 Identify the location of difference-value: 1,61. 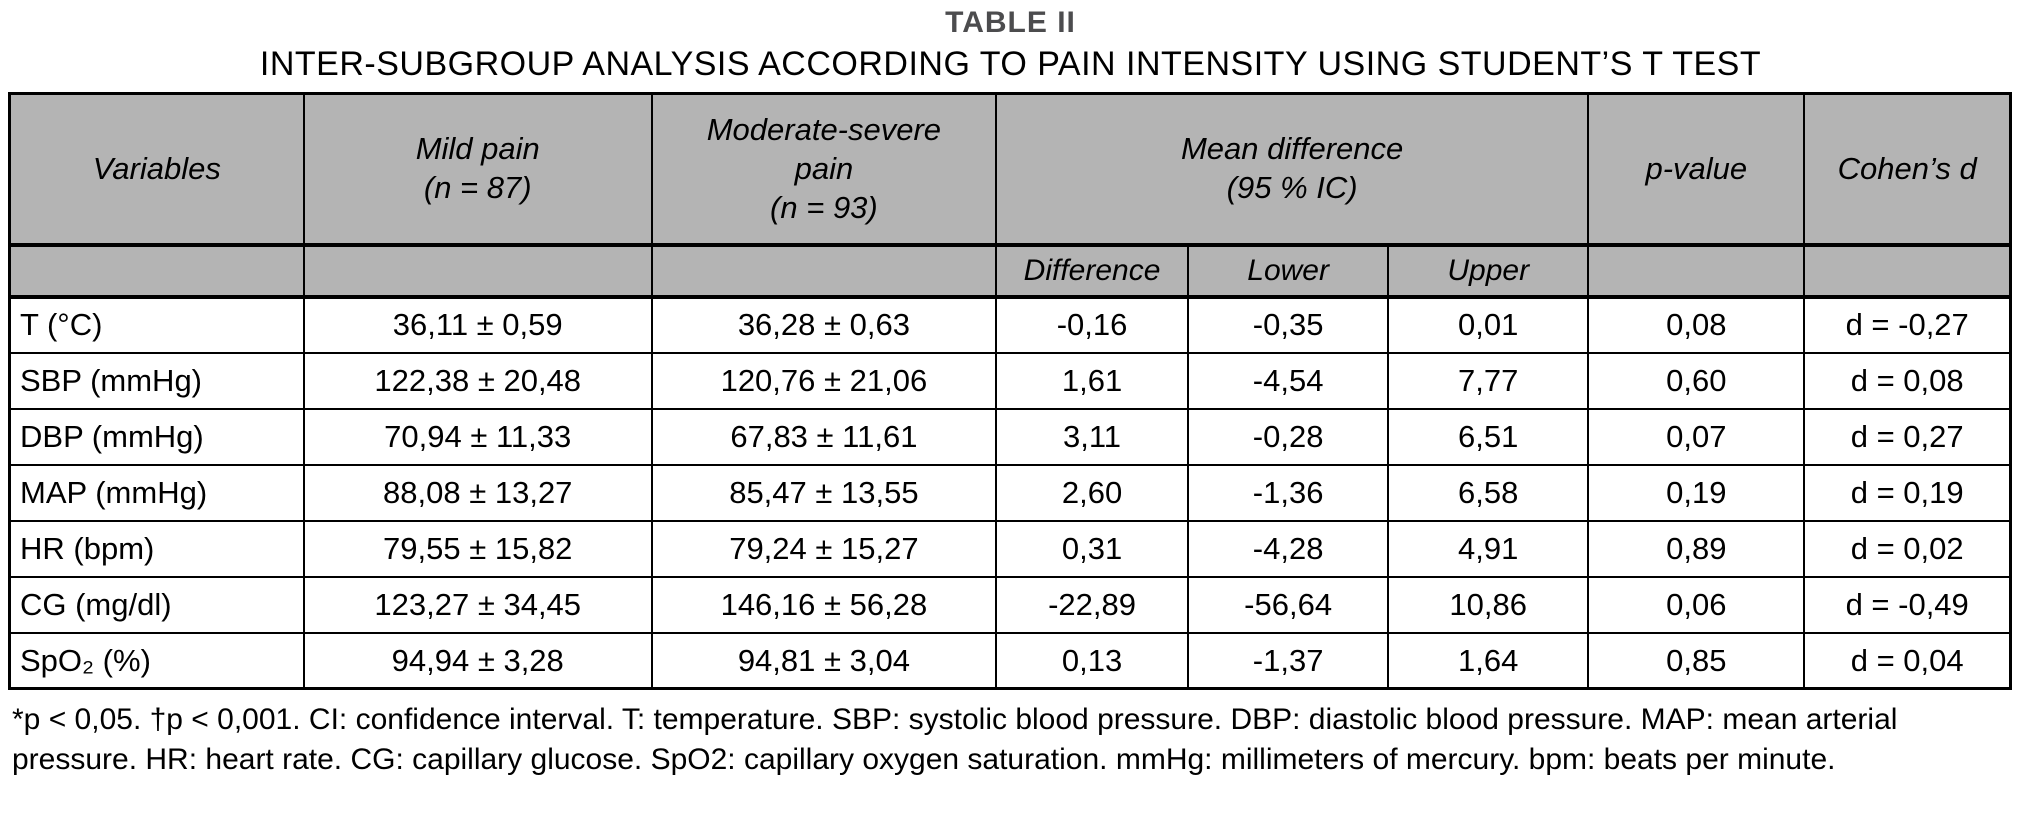
(1092, 380).